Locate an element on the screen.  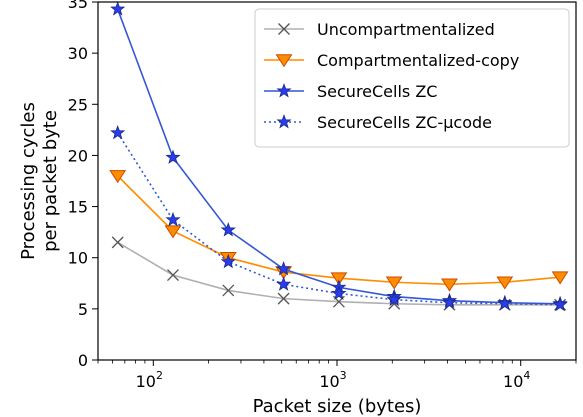
legend-item: SecureCells ZC is located at coordinates (350, 91).